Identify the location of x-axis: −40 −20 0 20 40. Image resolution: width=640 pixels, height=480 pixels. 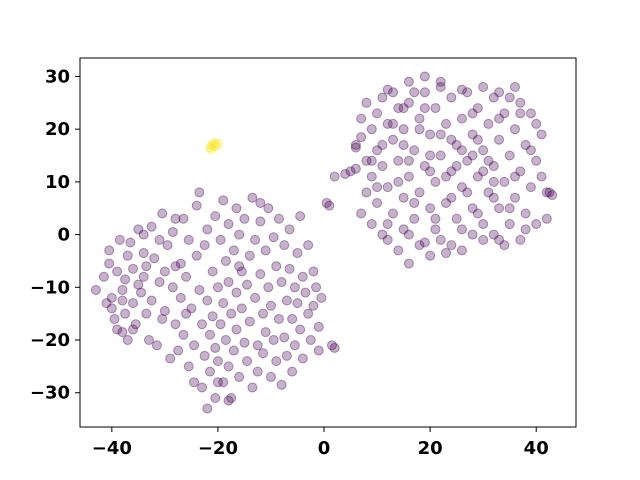
(320, 443).